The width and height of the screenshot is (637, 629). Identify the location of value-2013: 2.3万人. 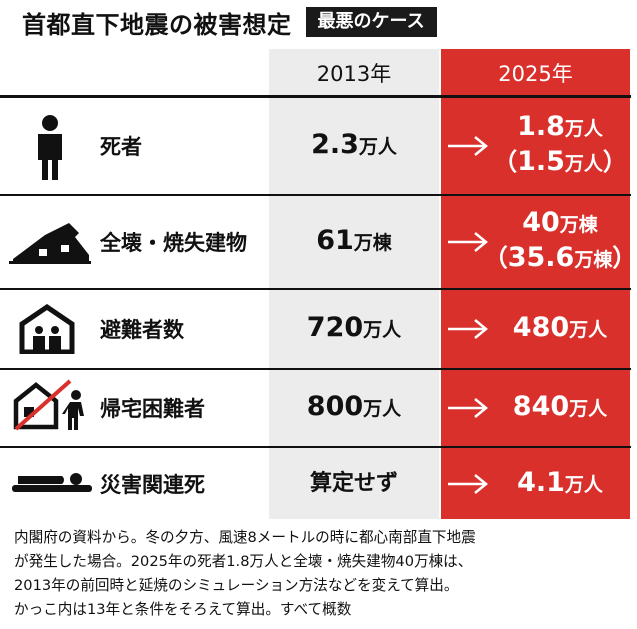
(354, 144).